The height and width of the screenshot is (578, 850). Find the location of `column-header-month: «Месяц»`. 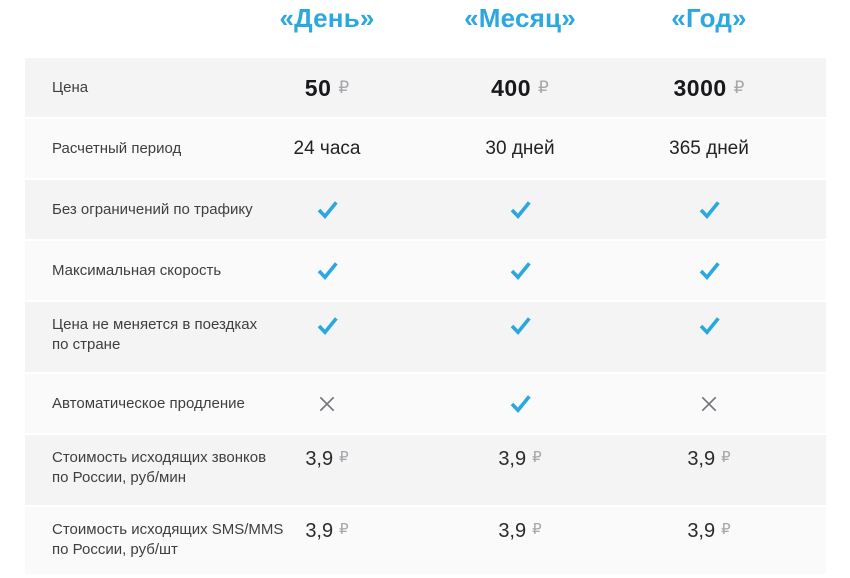

column-header-month: «Месяц» is located at coordinates (520, 18).